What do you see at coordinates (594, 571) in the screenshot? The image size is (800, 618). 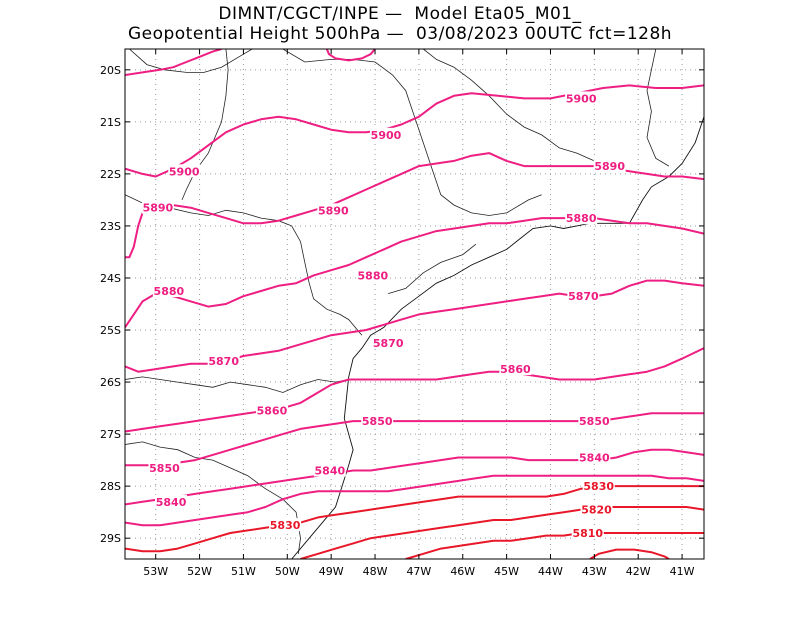 I see `lon-tick-label: 43W` at bounding box center [594, 571].